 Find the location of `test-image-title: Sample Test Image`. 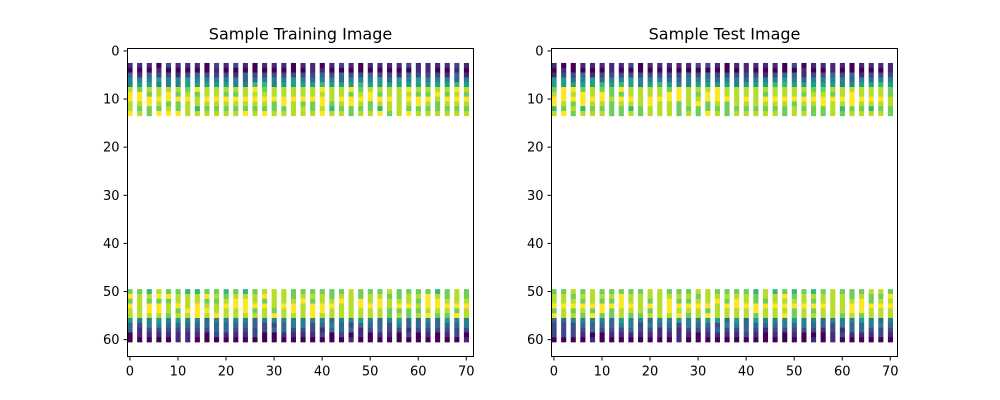

test-image-title: Sample Test Image is located at coordinates (725, 34).